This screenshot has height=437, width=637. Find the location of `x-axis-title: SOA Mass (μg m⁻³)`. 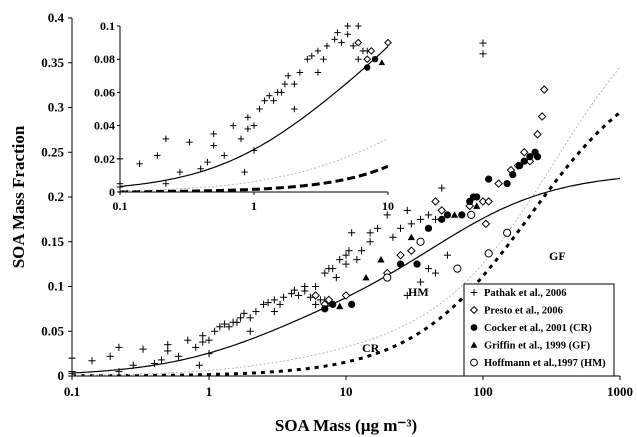

x-axis-title: SOA Mass (μg m⁻³) is located at coordinates (346, 425).